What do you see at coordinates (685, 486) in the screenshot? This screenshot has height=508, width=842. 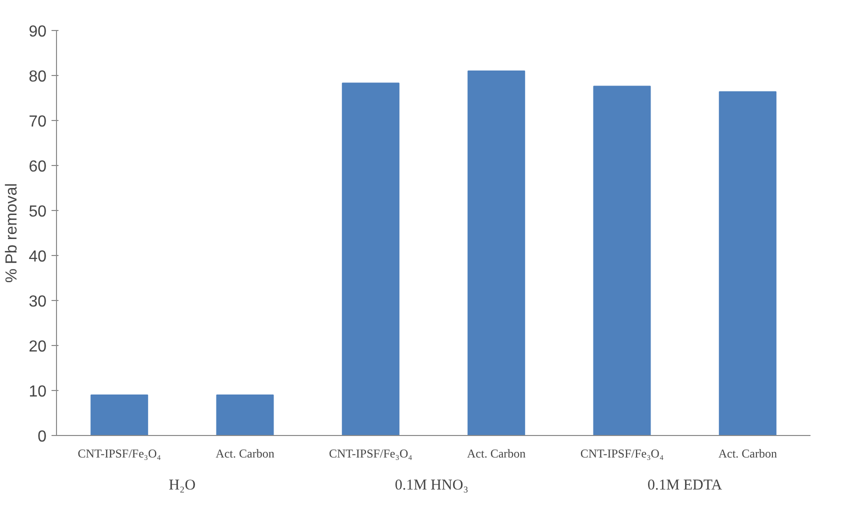 I see `text: 0.1M EDTA` at bounding box center [685, 486].